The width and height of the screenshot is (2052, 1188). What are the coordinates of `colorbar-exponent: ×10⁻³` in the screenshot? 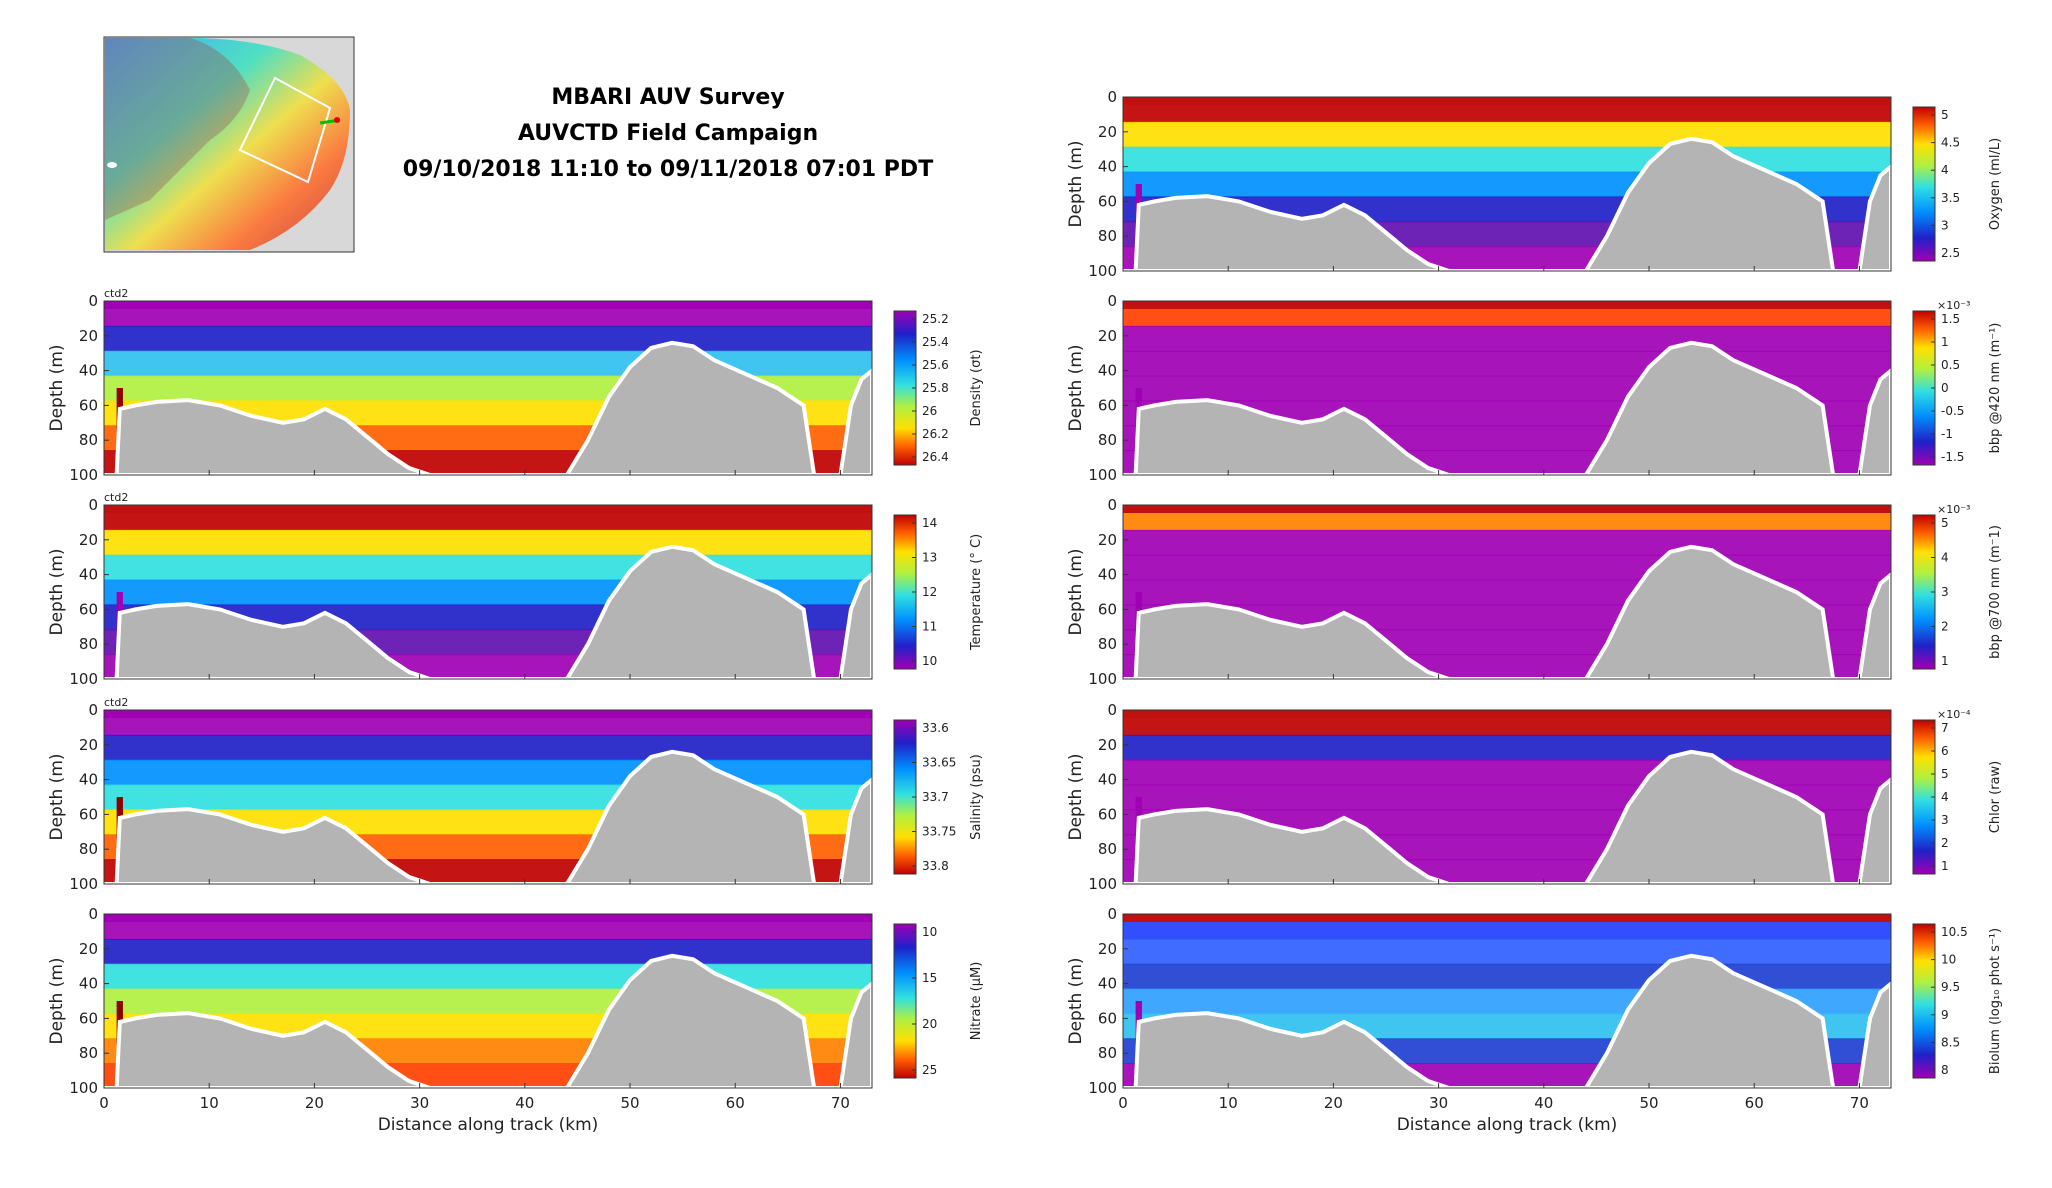 It's located at (1953, 305).